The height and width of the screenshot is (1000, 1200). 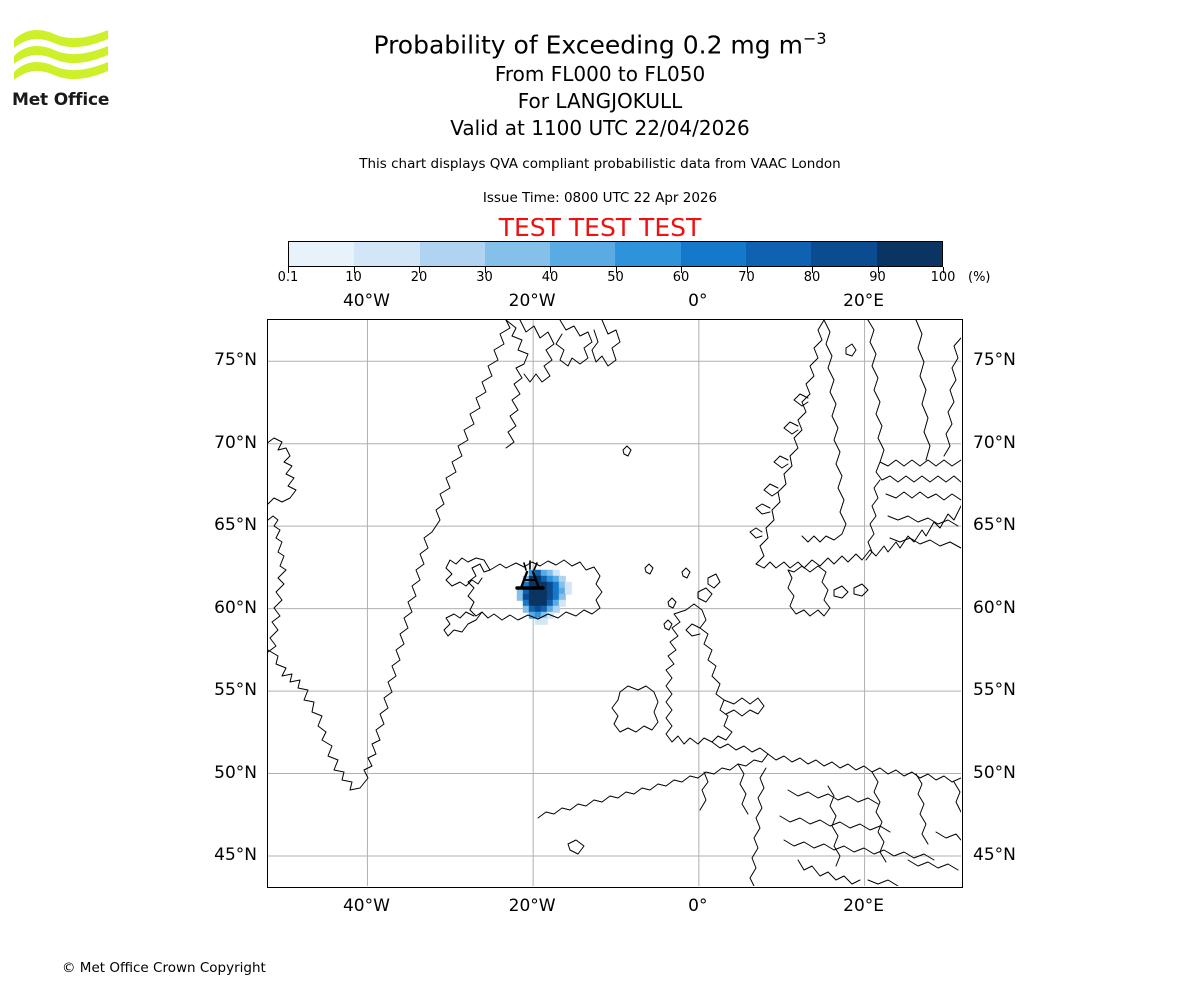 What do you see at coordinates (600, 74) in the screenshot?
I see `flight-level-line: From FL000 to FL050` at bounding box center [600, 74].